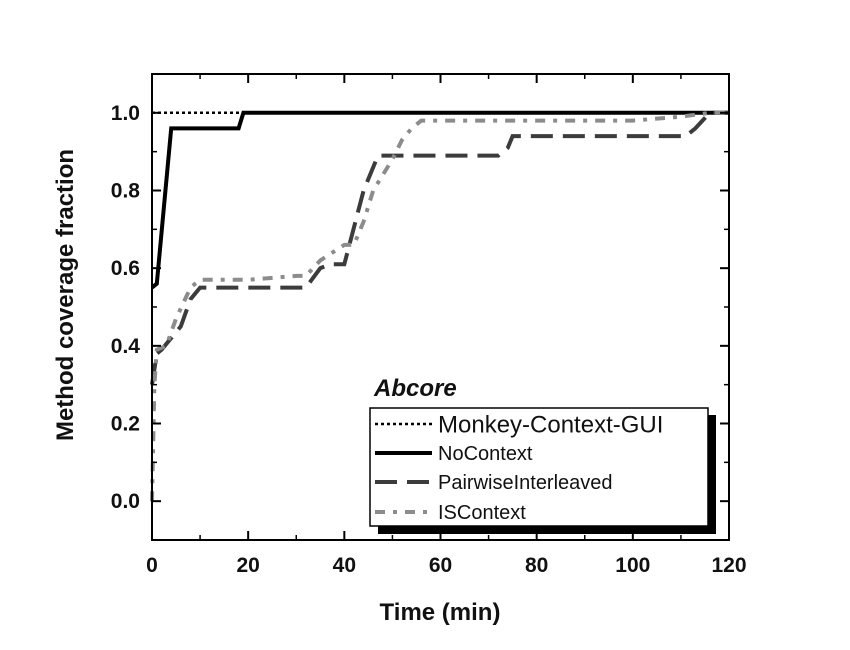 The image size is (850, 650). I want to click on legend-item: ISContext, so click(450, 513).